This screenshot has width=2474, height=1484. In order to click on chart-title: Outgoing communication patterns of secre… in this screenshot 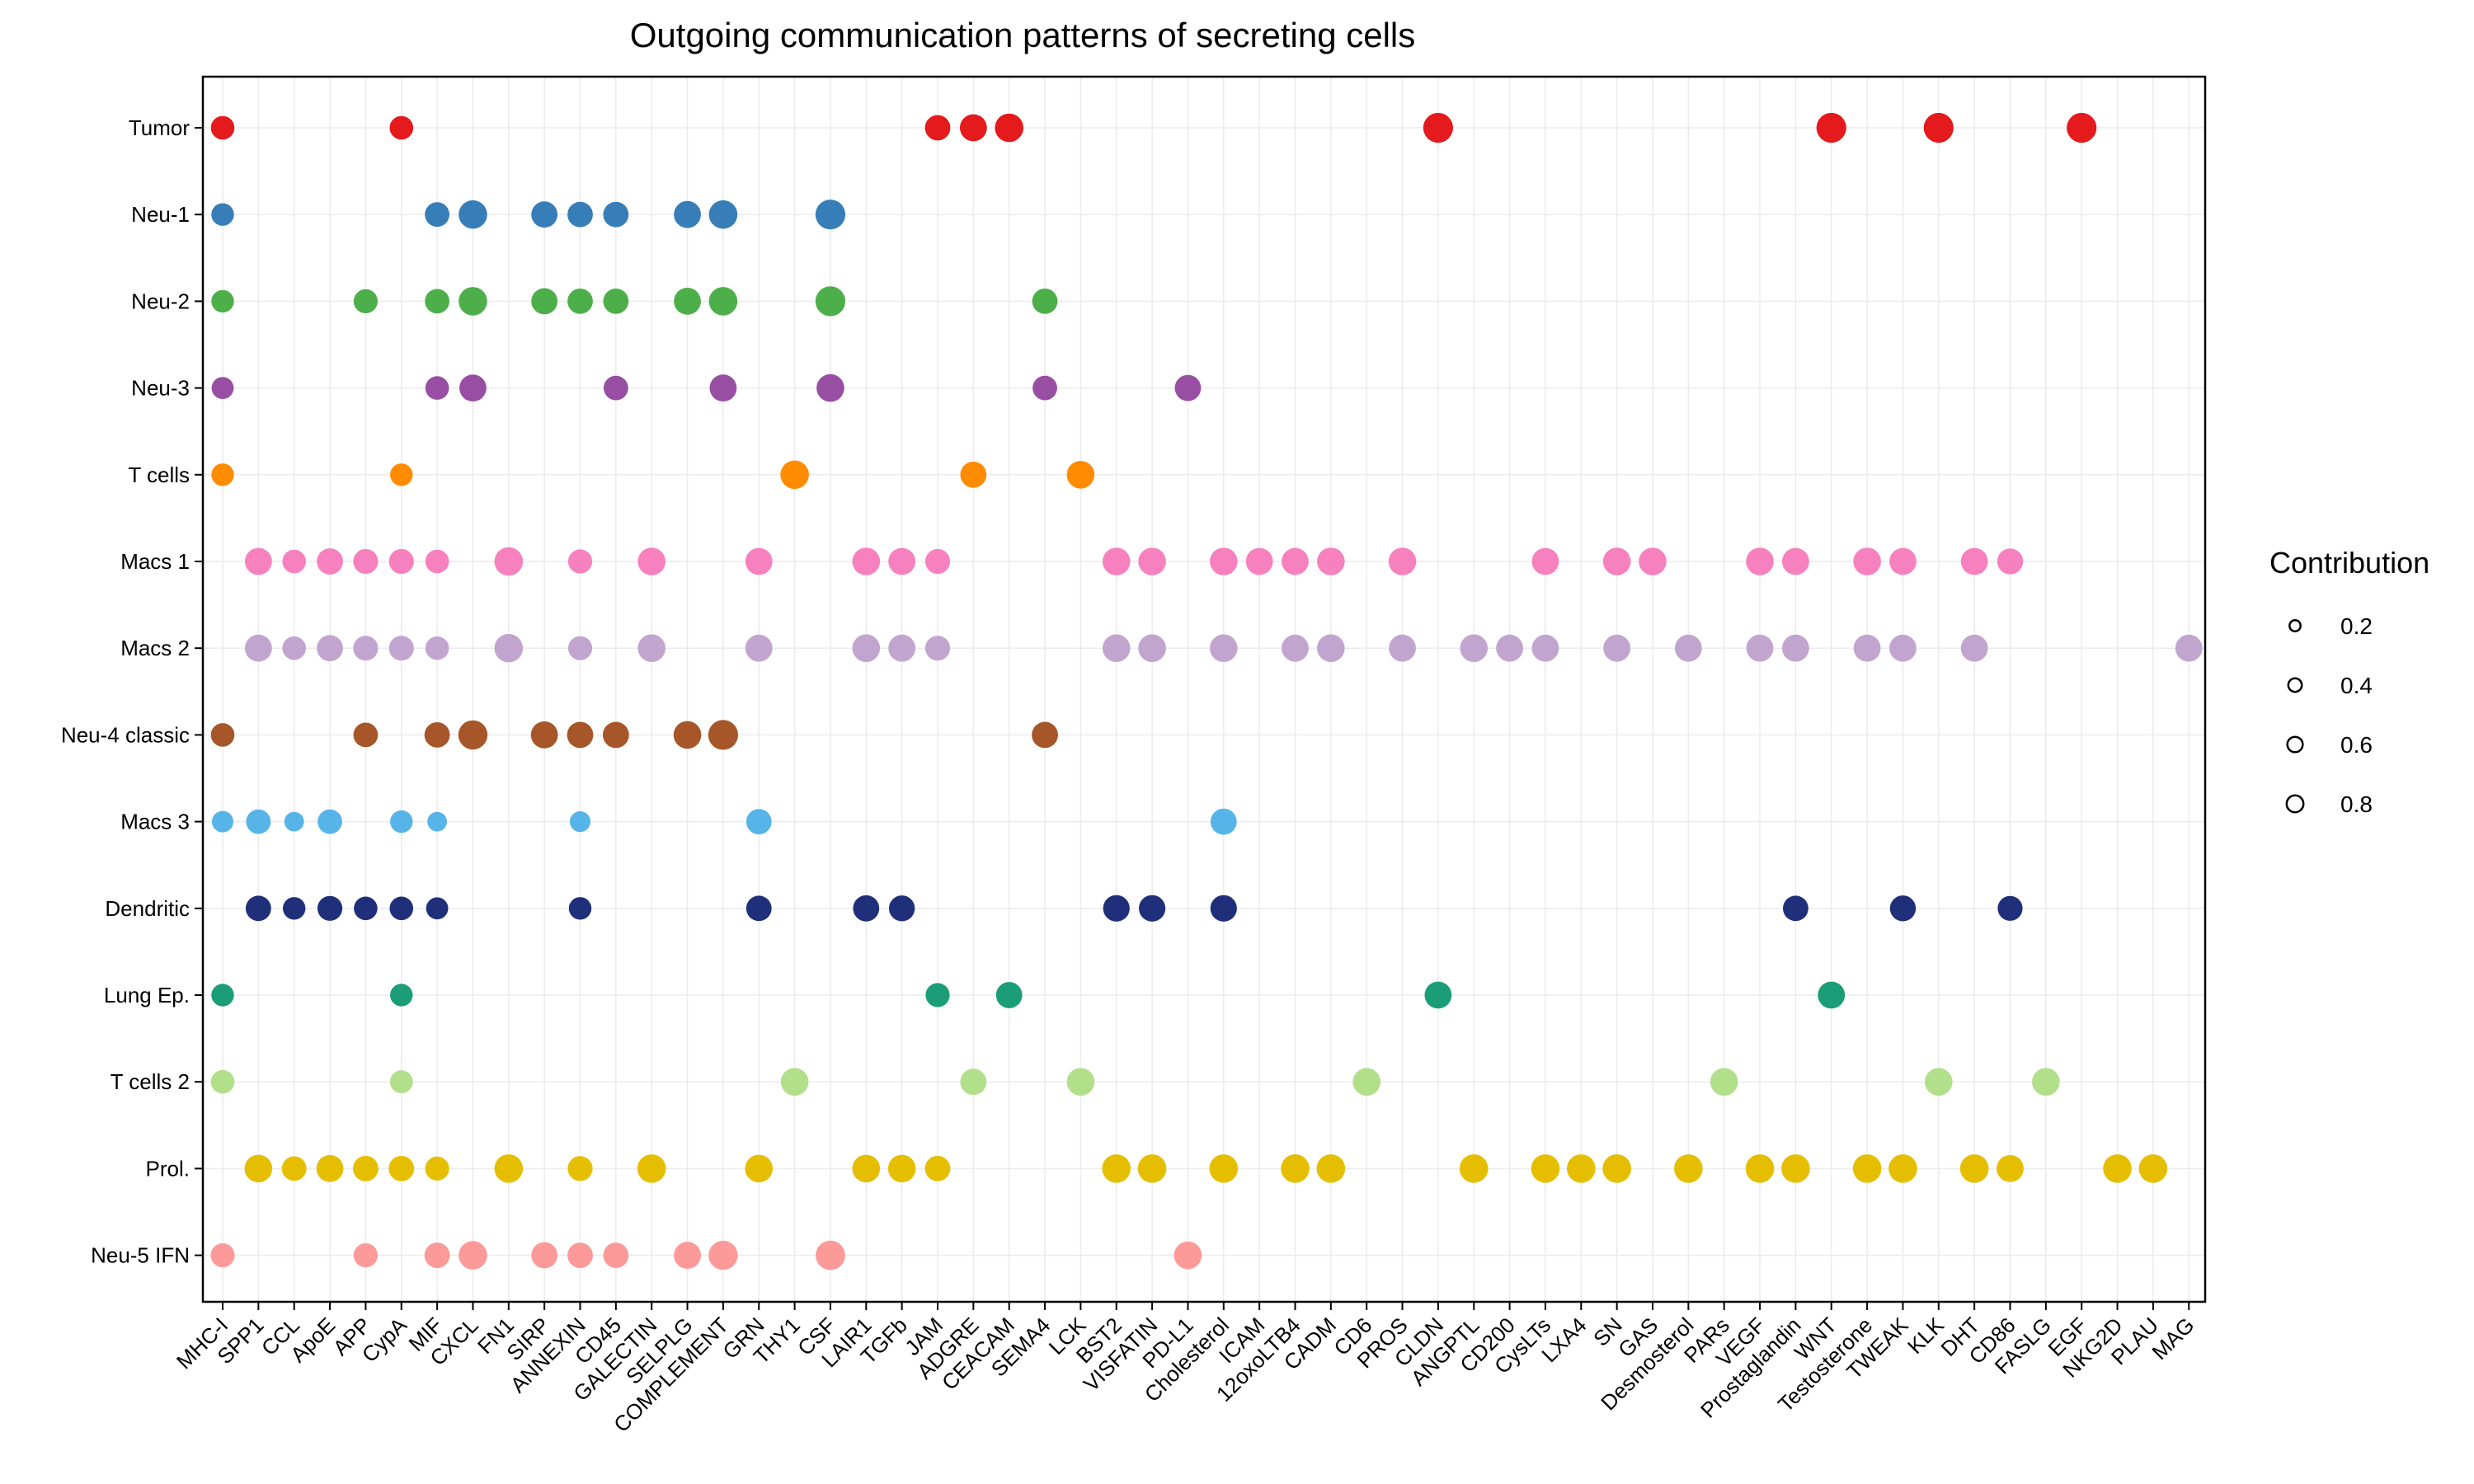, I will do `click(1023, 35)`.